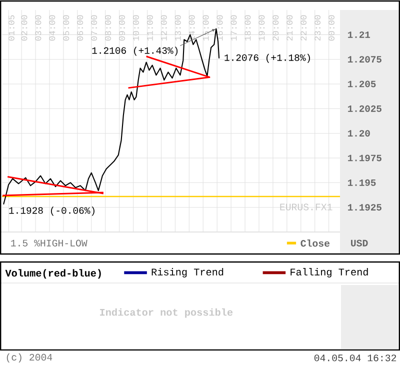 This screenshot has width=400, height=365. I want to click on annotation: 1.2076 (+1.18%), so click(267, 58).